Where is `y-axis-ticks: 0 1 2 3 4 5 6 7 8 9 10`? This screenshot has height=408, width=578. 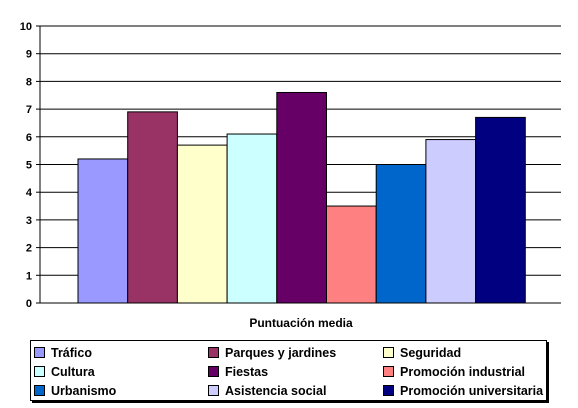 y-axis-ticks: 0 1 2 3 4 5 6 7 8 9 10 is located at coordinates (30, 165).